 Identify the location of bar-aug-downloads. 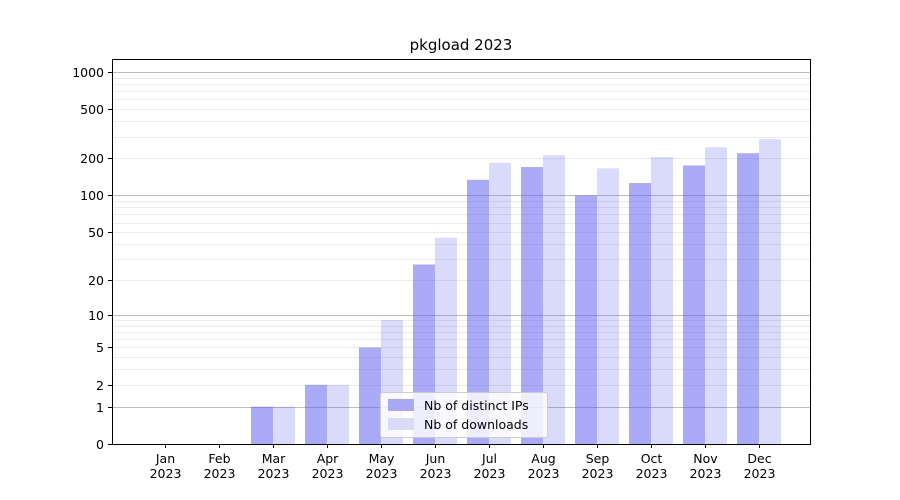
(554, 299).